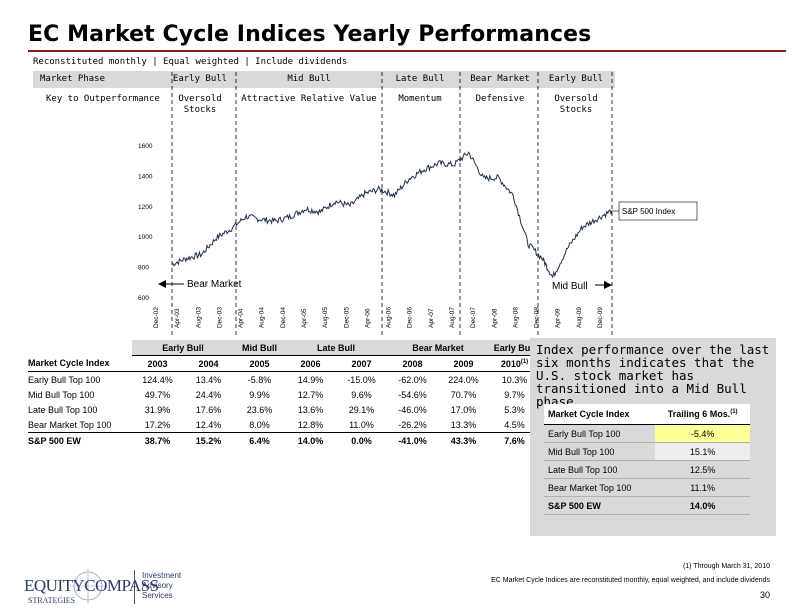  What do you see at coordinates (157, 409) in the screenshot?
I see `perf-cell: 31.9%` at bounding box center [157, 409].